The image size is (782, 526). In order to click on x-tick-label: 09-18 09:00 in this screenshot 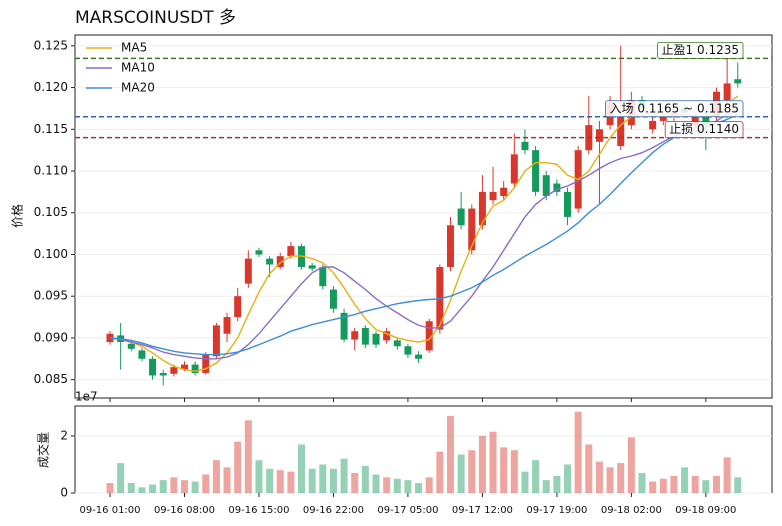, I will do `click(705, 510)`.